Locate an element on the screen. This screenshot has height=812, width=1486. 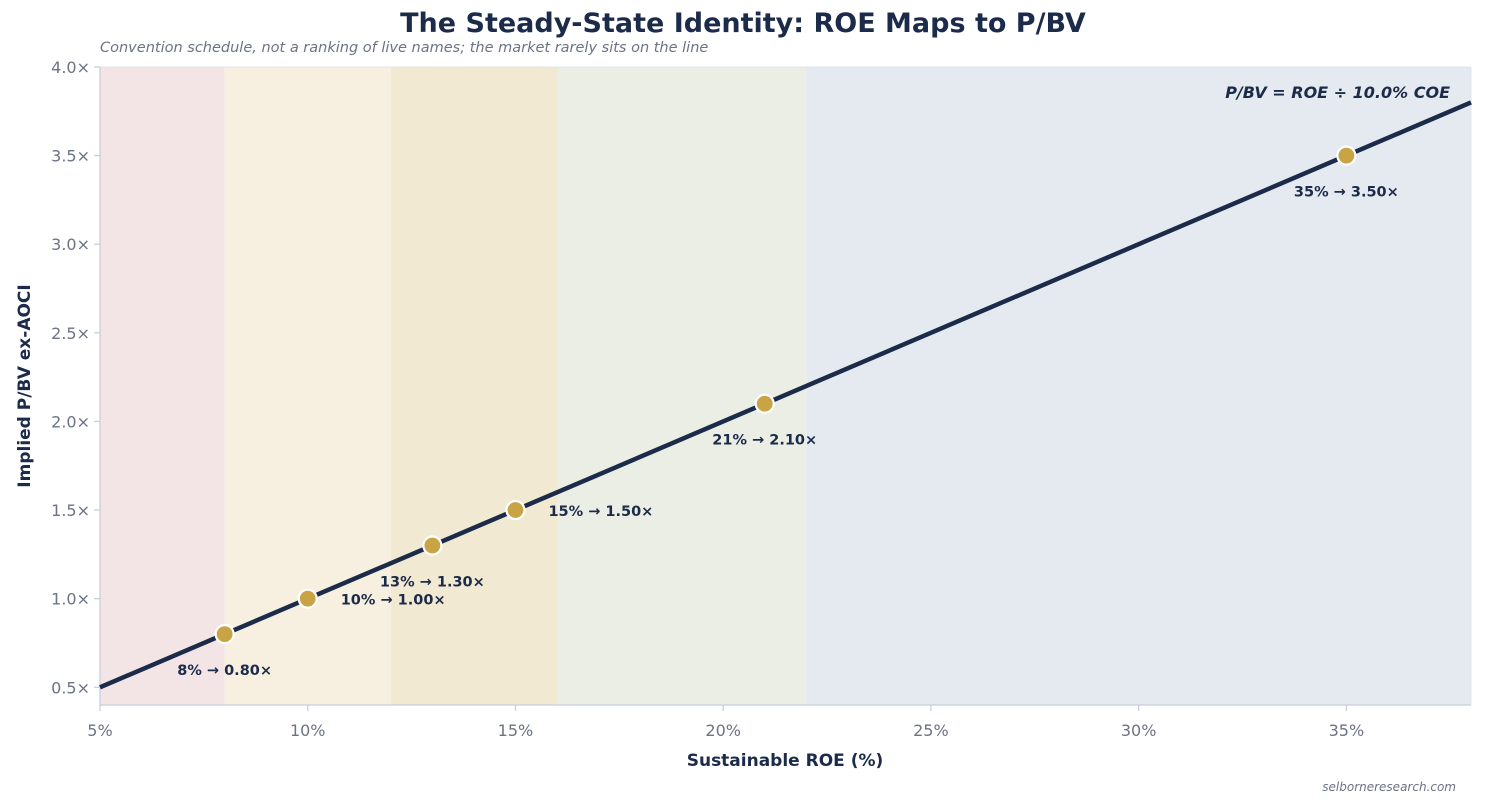
source-credit: selborneresearch.com is located at coordinates (1389, 787).